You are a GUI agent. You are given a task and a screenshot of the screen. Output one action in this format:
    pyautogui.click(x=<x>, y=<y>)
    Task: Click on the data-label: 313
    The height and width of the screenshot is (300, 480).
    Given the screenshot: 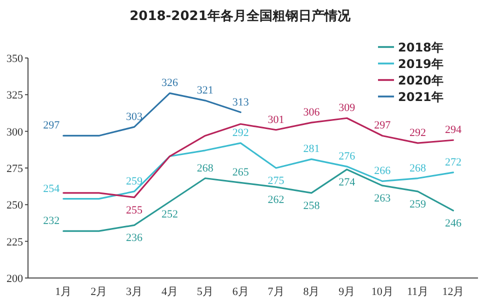 What is the action you would take?
    pyautogui.click(x=241, y=102)
    